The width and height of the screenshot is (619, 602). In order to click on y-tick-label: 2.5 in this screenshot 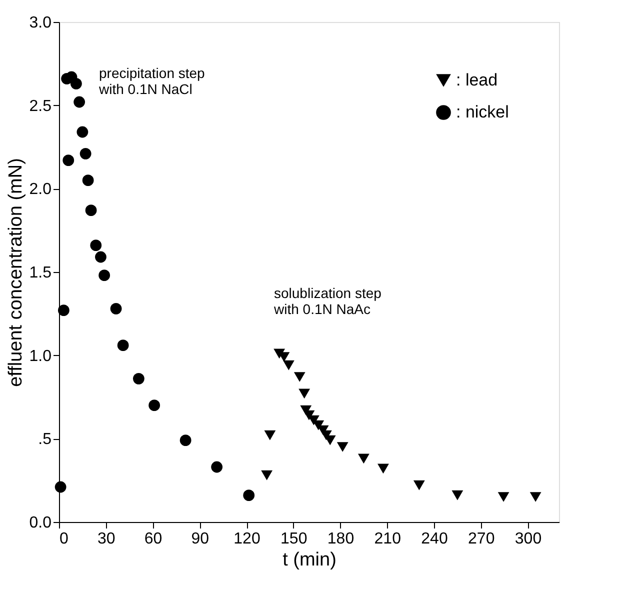, I will do `click(40, 106)`.